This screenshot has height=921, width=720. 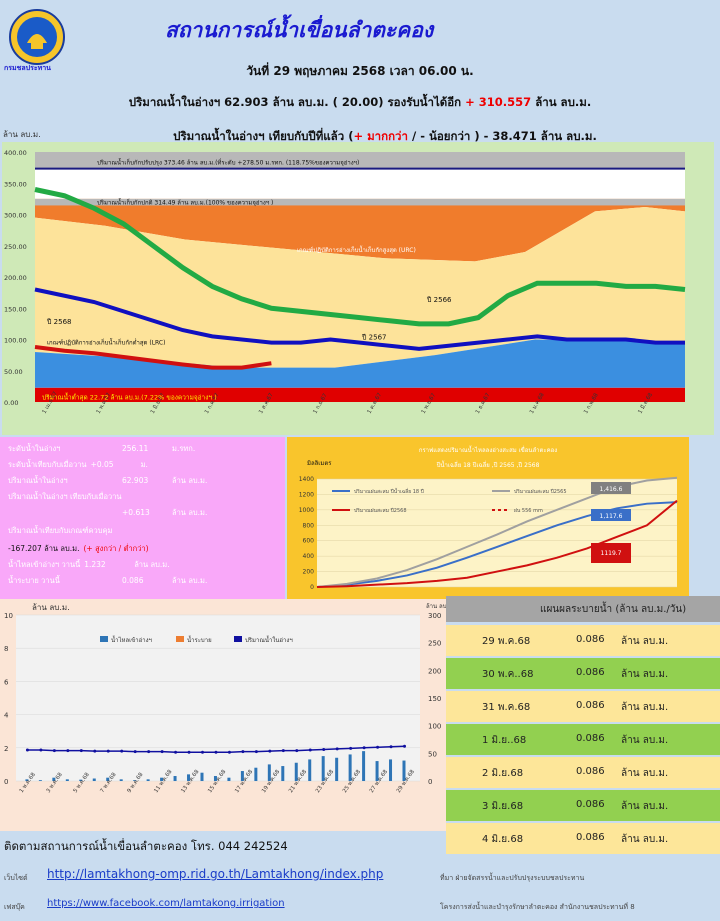 I want to click on daily-right-tick: 150, so click(x=434, y=699).